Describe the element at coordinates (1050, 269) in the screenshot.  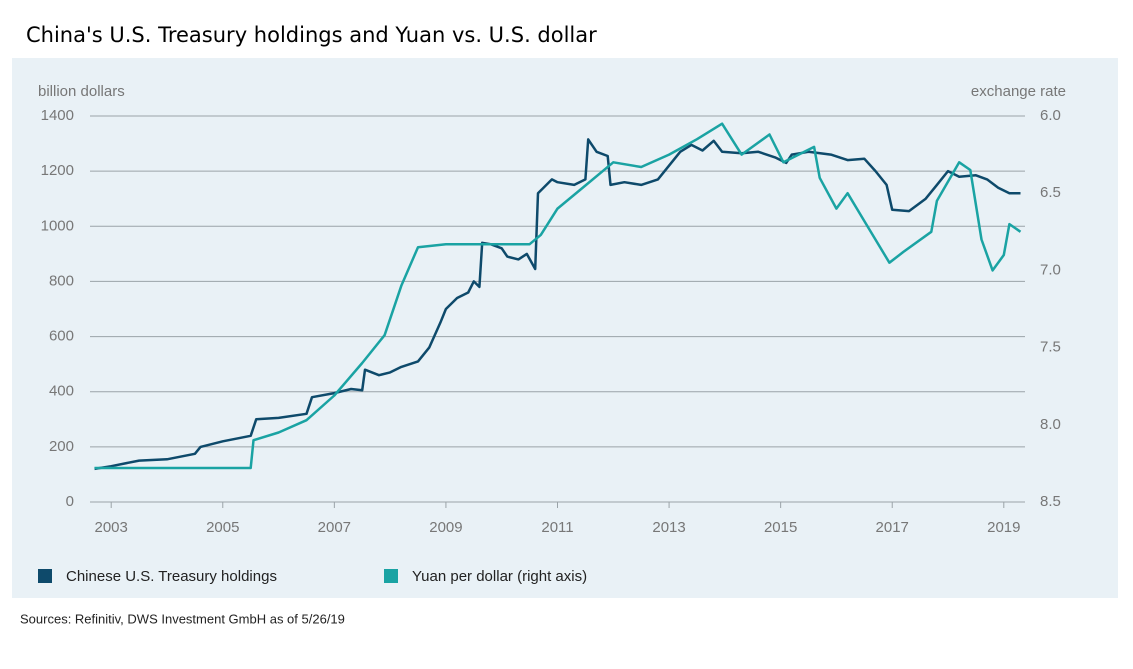
I see `y2-tick-label: 7.0` at that location.